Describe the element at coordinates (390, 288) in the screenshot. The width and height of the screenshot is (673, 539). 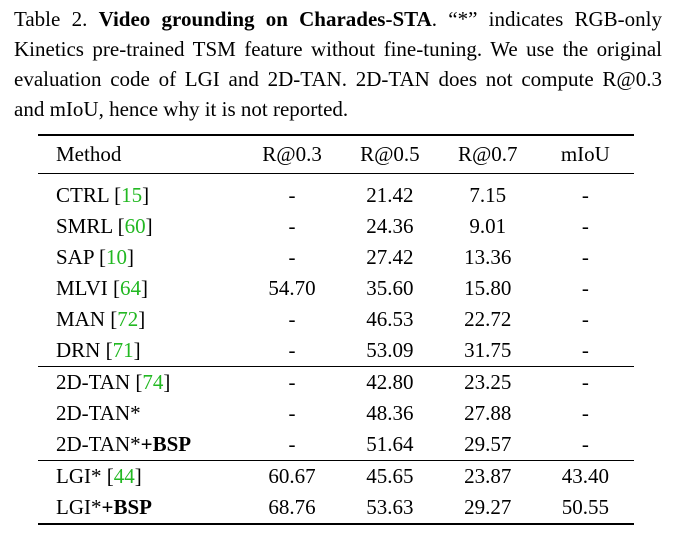
I see `value-r05: 35.60` at that location.